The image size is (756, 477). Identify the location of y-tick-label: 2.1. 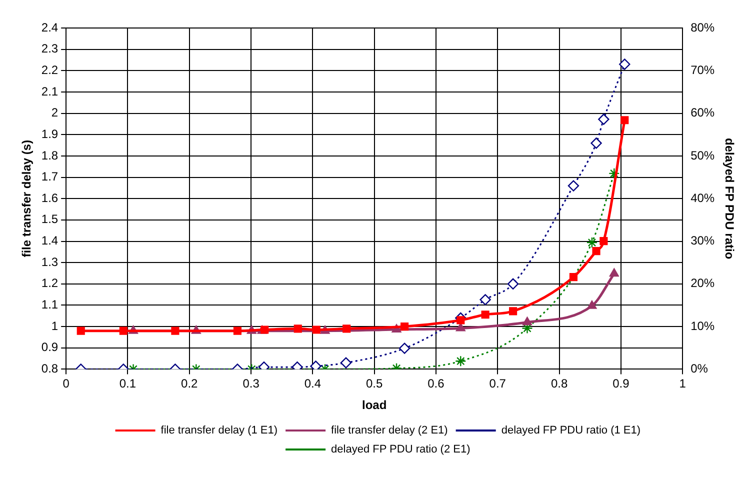
(49, 91).